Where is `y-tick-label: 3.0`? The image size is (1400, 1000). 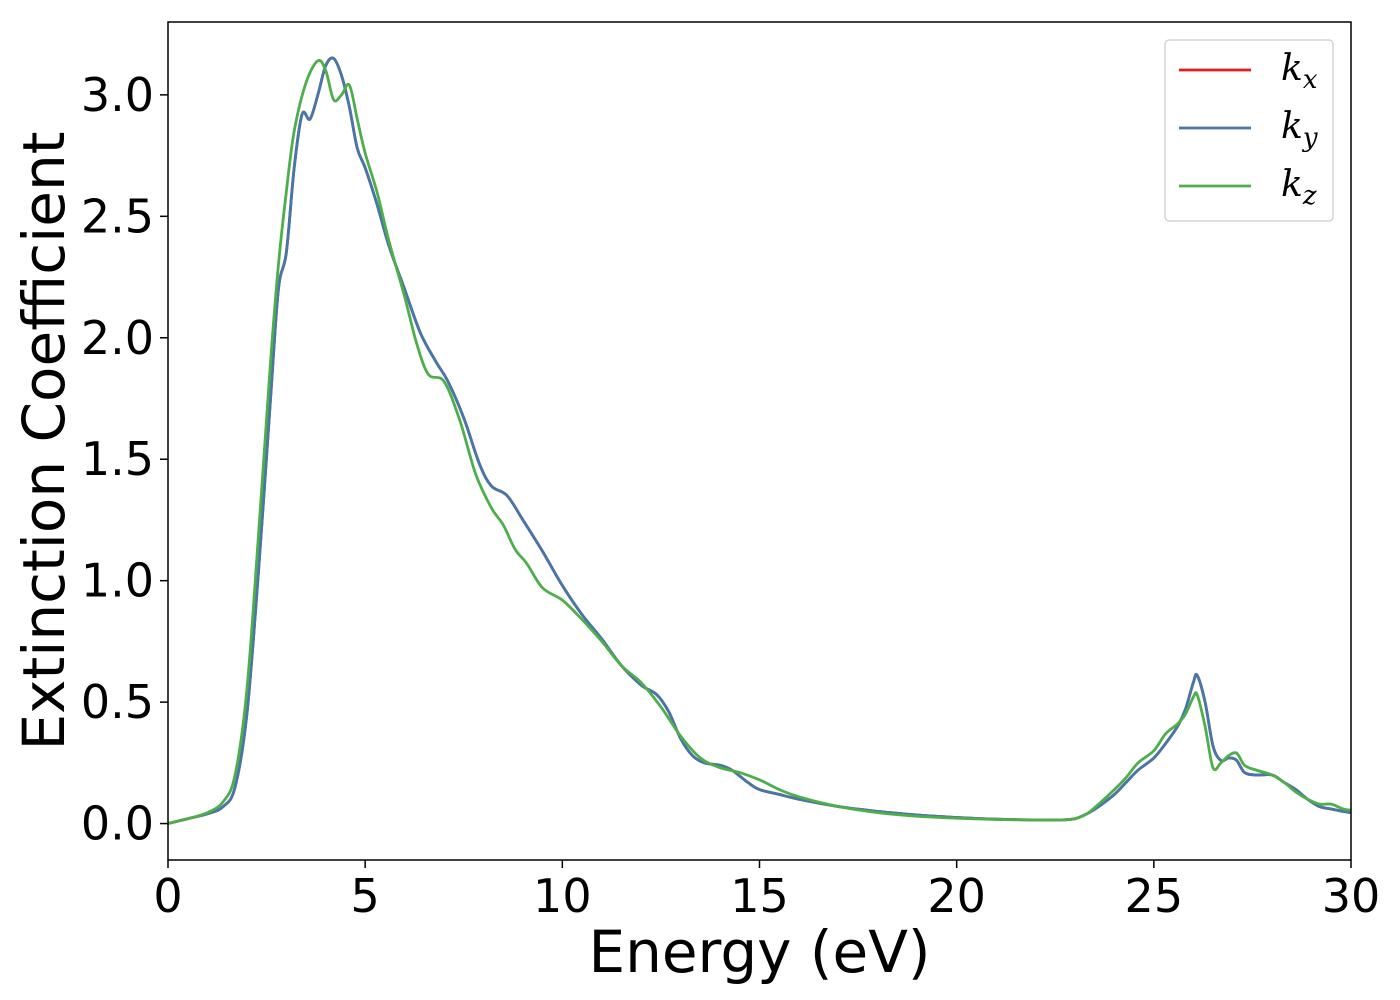
y-tick-label: 3.0 is located at coordinates (117, 95).